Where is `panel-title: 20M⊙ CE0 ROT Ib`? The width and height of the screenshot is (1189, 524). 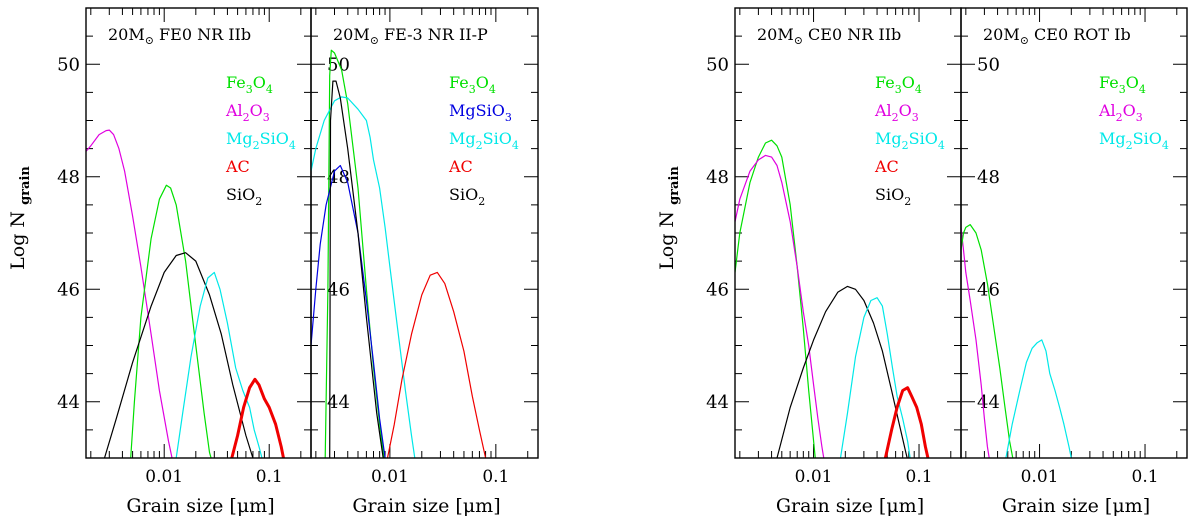 panel-title: 20M⊙ CE0 ROT Ib is located at coordinates (1057, 36).